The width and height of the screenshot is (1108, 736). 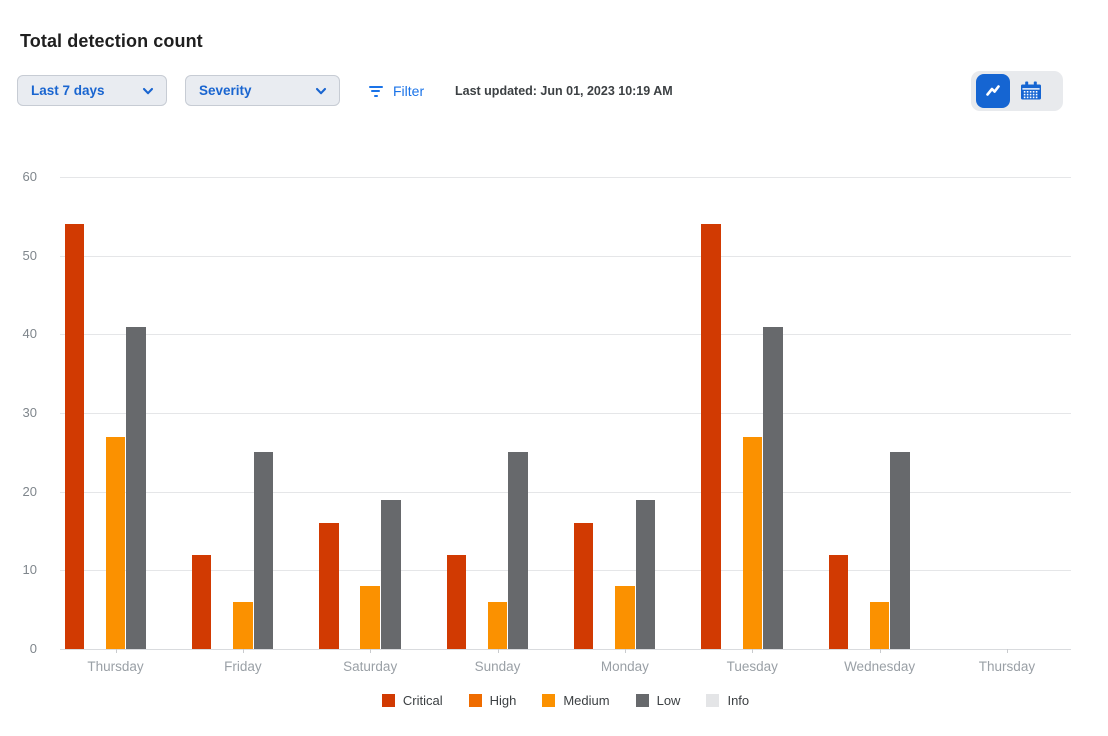 What do you see at coordinates (225, 90) in the screenshot?
I see `severity-value: Severity` at bounding box center [225, 90].